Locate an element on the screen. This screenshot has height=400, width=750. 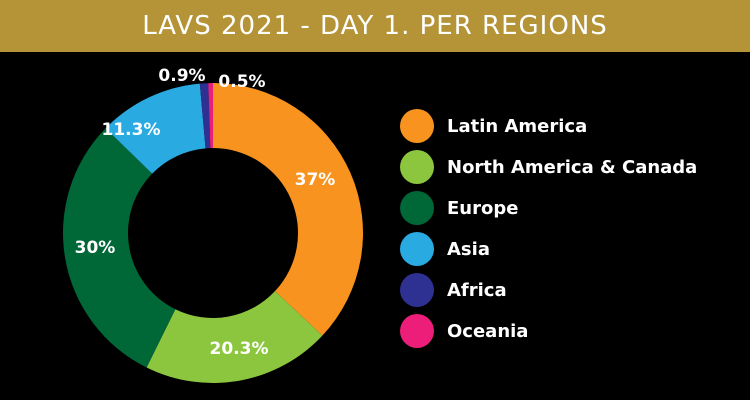
legend-item-europe: Europe is located at coordinates (548, 208).